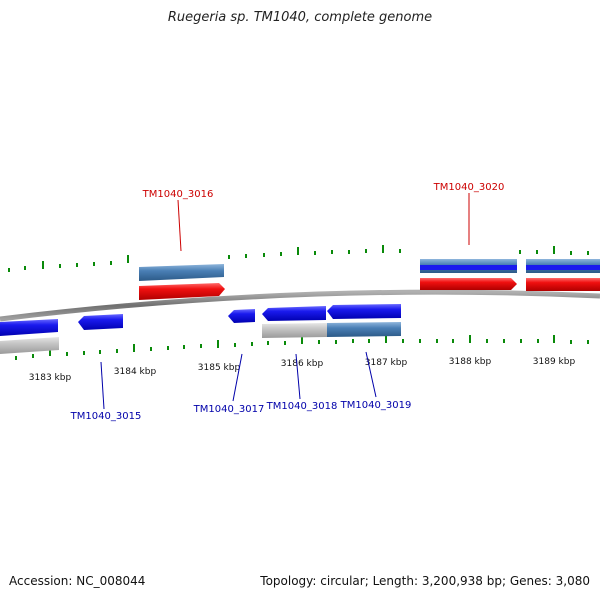 The width and height of the screenshot is (600, 600). Describe the element at coordinates (395, 581) in the screenshot. I see `length-label: Length:` at that location.